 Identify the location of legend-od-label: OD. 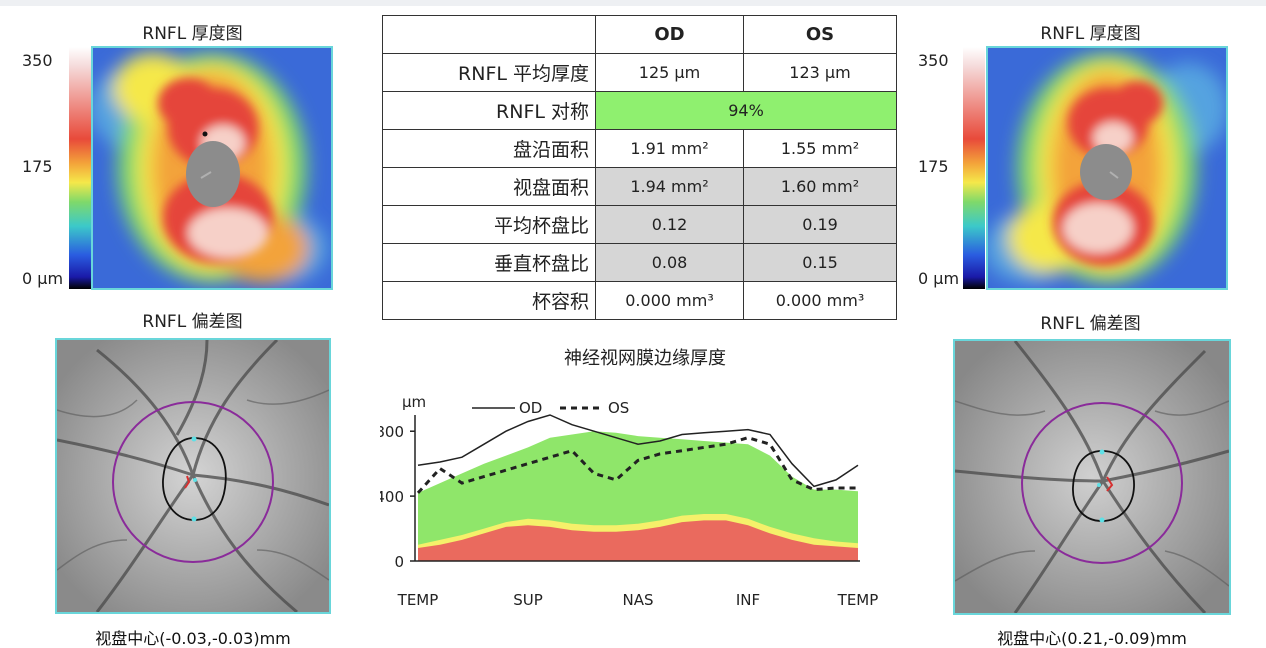
(530, 408).